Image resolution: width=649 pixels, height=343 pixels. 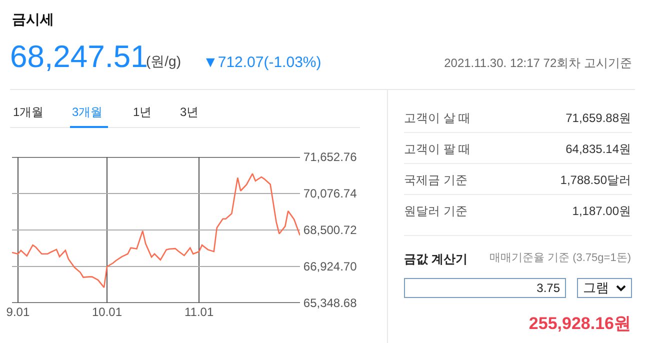 I want to click on text: 68,247.51, so click(x=79, y=56).